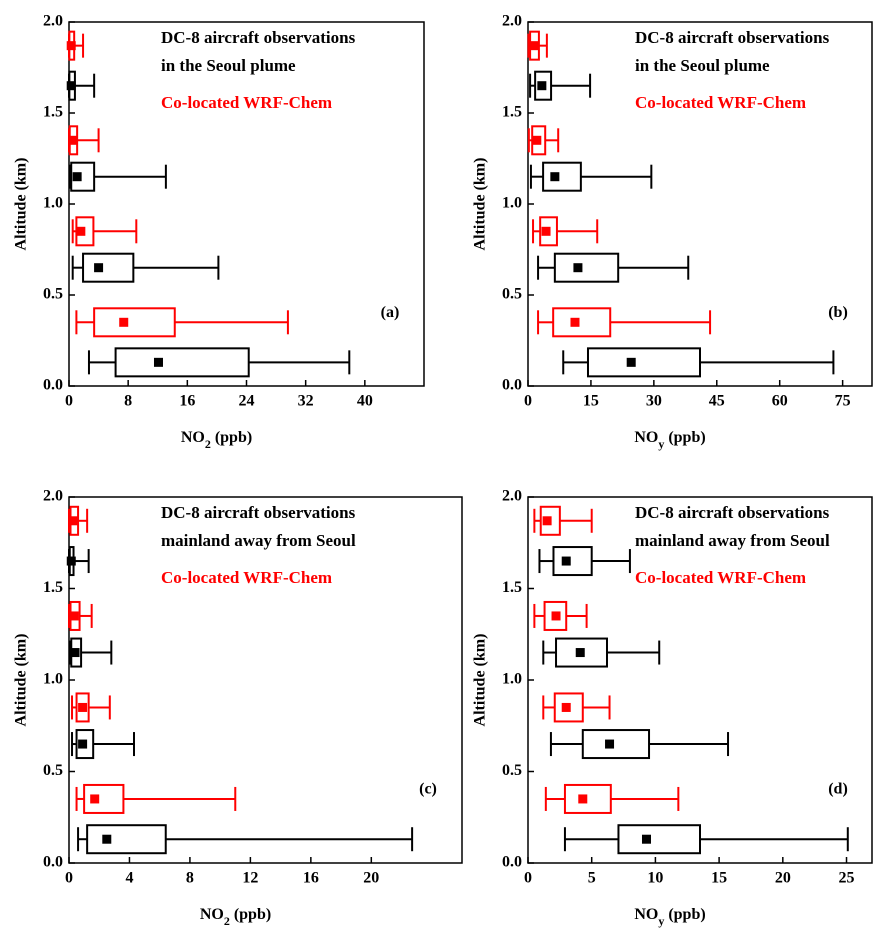  I want to click on x-tick-label: 10, so click(655, 878).